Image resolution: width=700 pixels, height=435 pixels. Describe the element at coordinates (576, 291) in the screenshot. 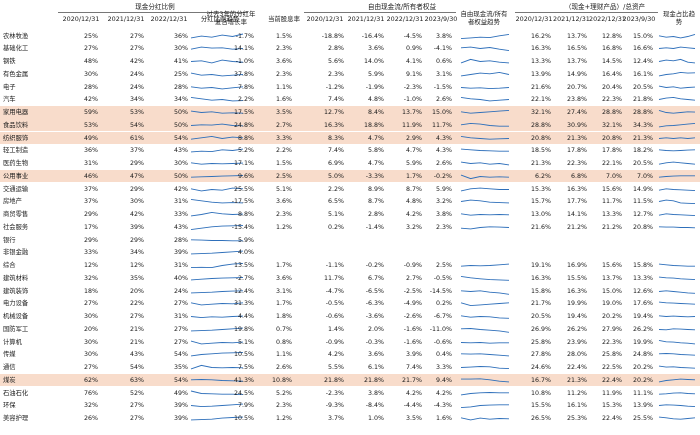

I see `cash-assets-cell: 16.3%` at that location.